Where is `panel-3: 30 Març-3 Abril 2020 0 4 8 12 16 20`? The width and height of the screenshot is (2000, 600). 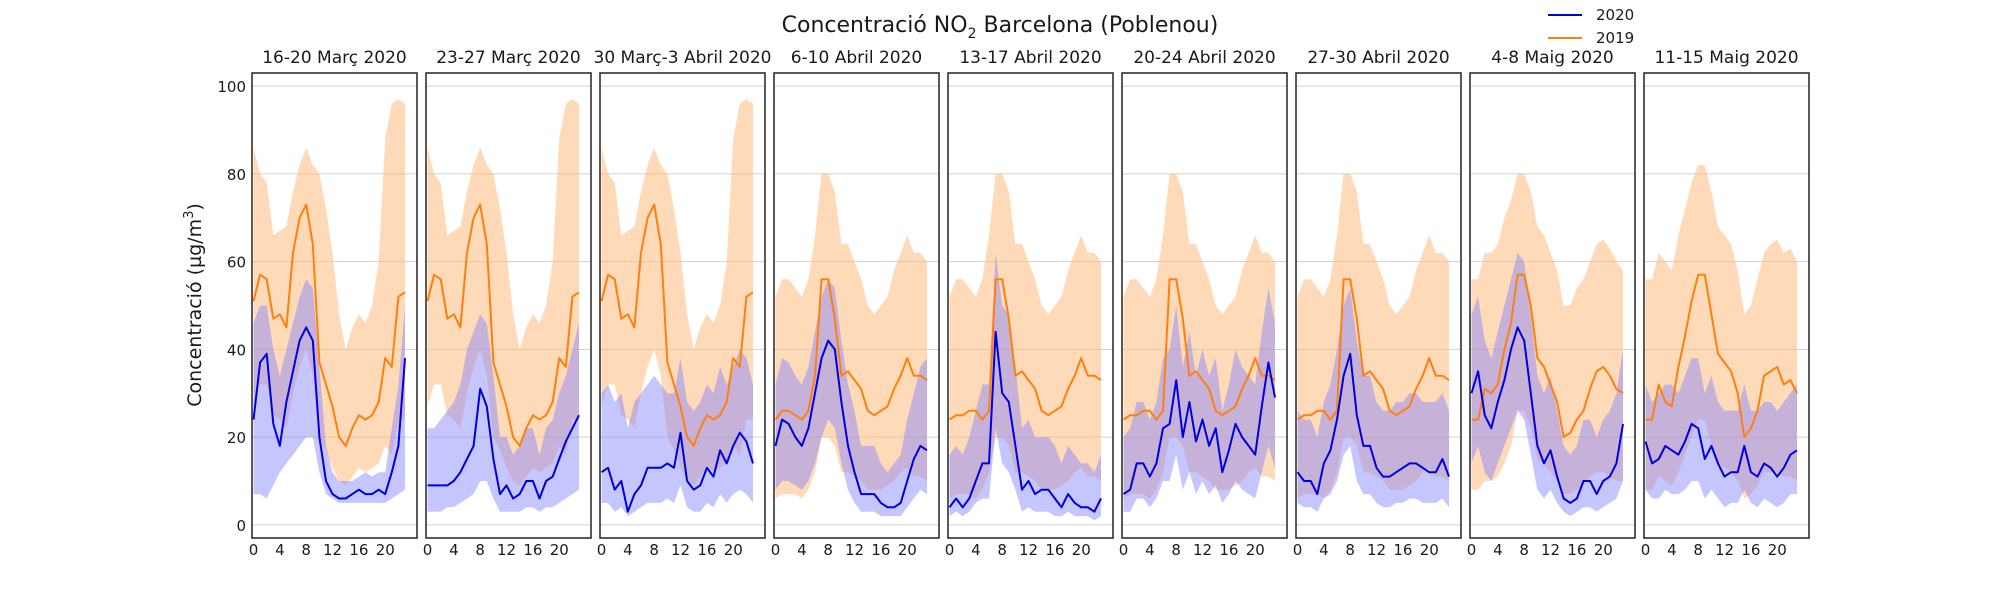
panel-3: 30 Març-3 Abril 2020 0 4 8 12 16 20 is located at coordinates (683, 303).